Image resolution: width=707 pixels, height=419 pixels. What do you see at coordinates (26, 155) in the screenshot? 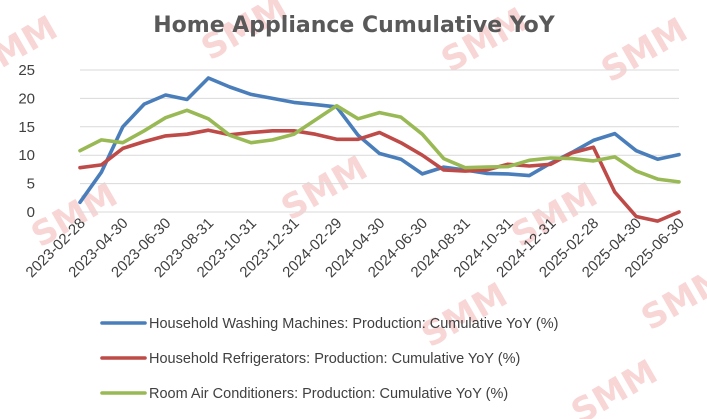
I see `y-tick-label: 10` at bounding box center [26, 155].